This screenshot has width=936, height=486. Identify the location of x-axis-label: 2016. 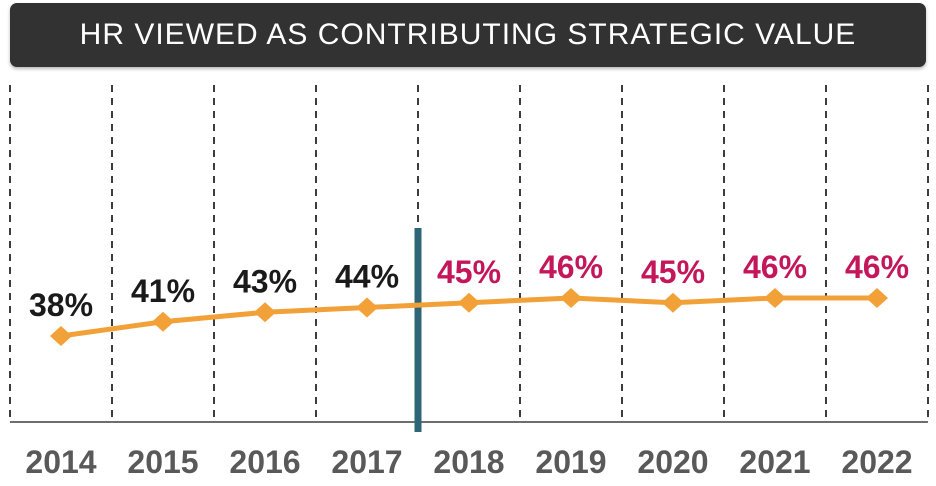
(264, 462).